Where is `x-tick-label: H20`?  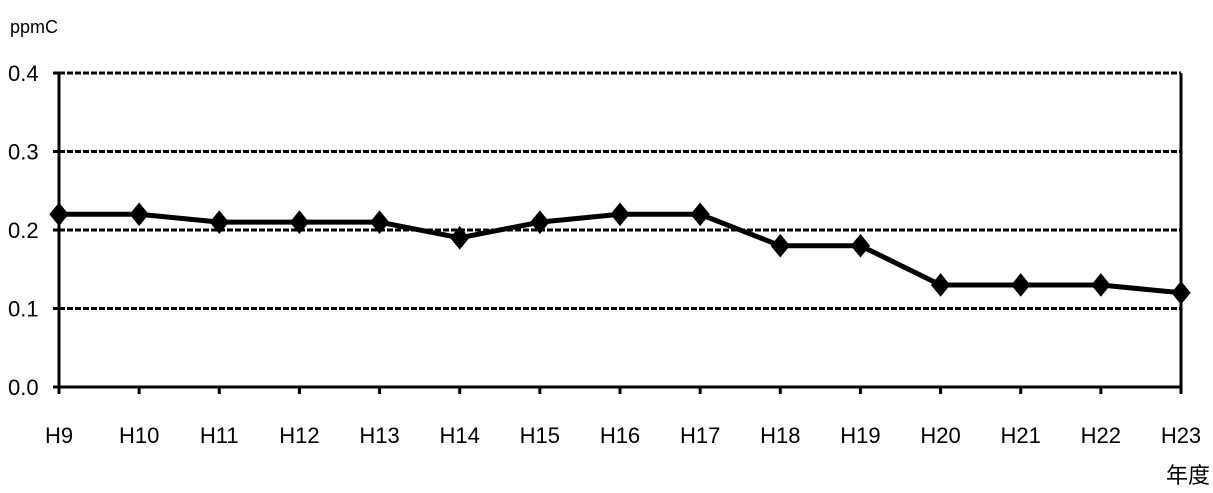
x-tick-label: H20 is located at coordinates (940, 435).